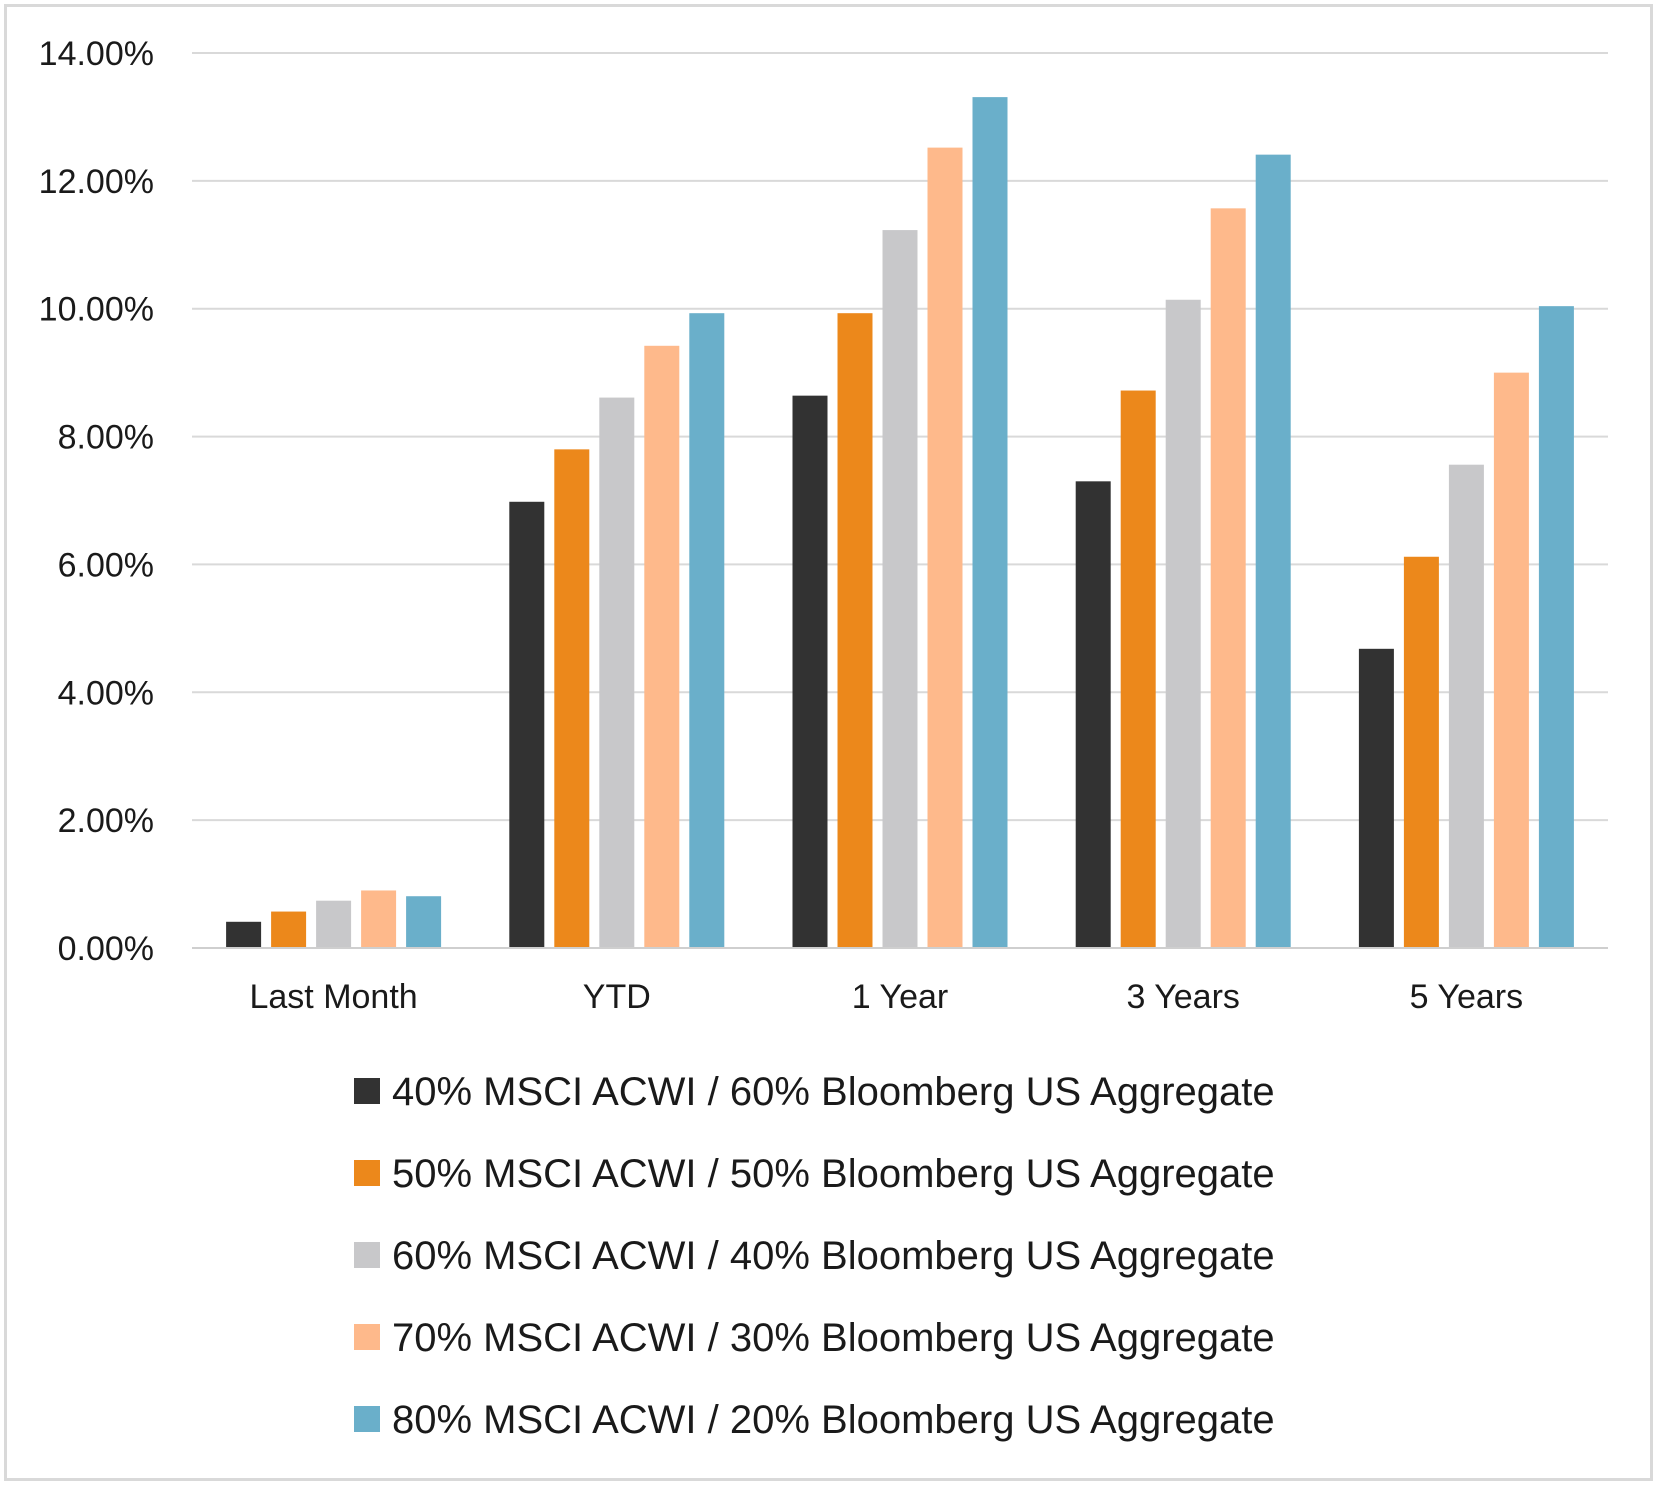 The image size is (1659, 1485). I want to click on x-tick-label: 1 Year, so click(900, 997).